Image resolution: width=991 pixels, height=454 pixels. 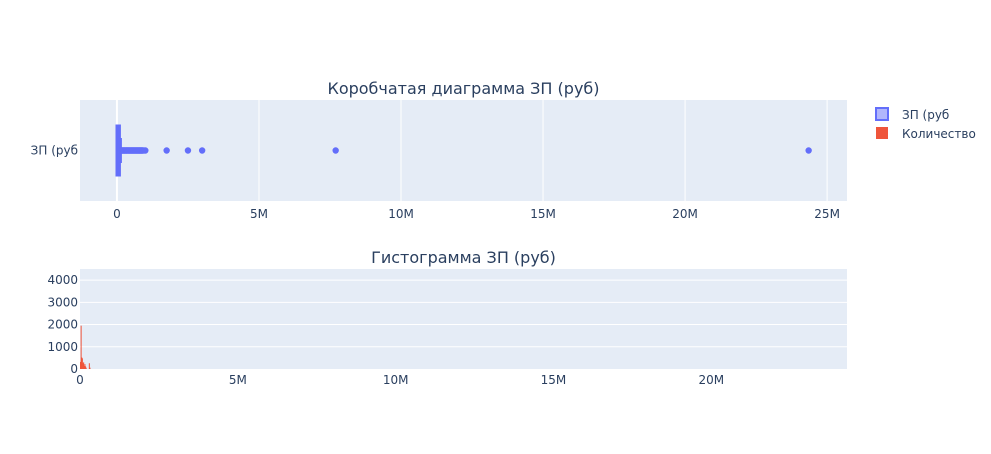 What do you see at coordinates (463, 257) in the screenshot?
I see `histogram-title: Гистограмма ЗП (руб)` at bounding box center [463, 257].